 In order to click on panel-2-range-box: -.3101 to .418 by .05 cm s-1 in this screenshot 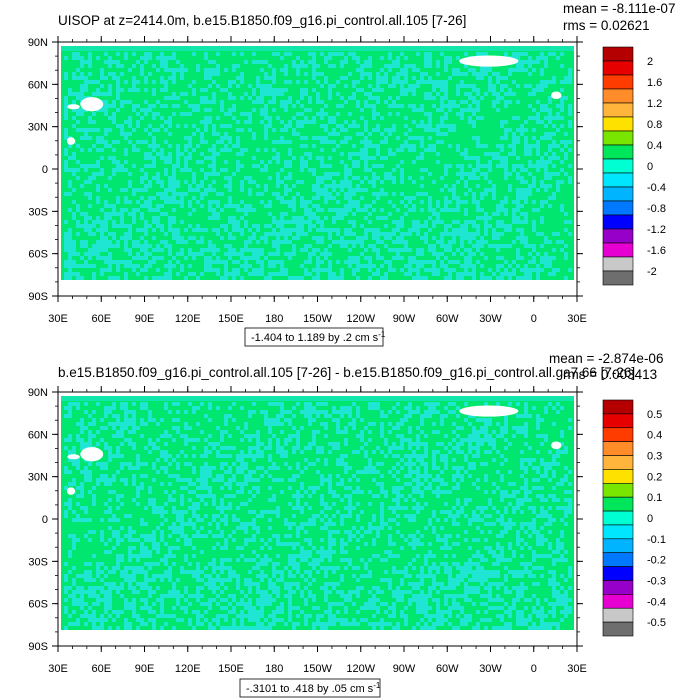, I will do `click(310, 688)`.